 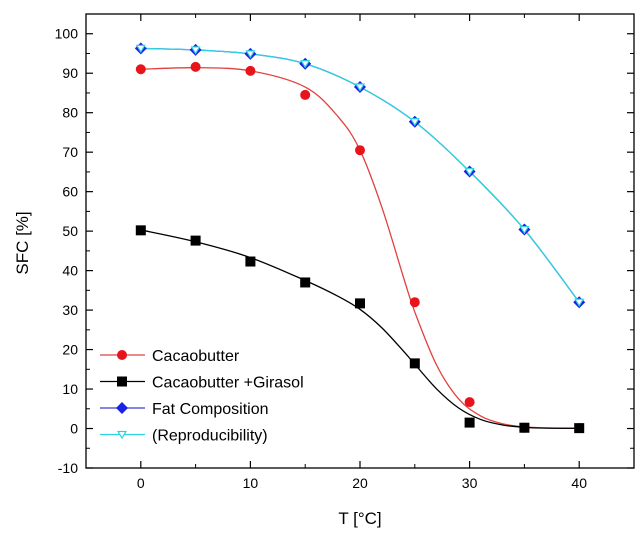 I want to click on y-tick-label: 0, so click(x=74, y=429).